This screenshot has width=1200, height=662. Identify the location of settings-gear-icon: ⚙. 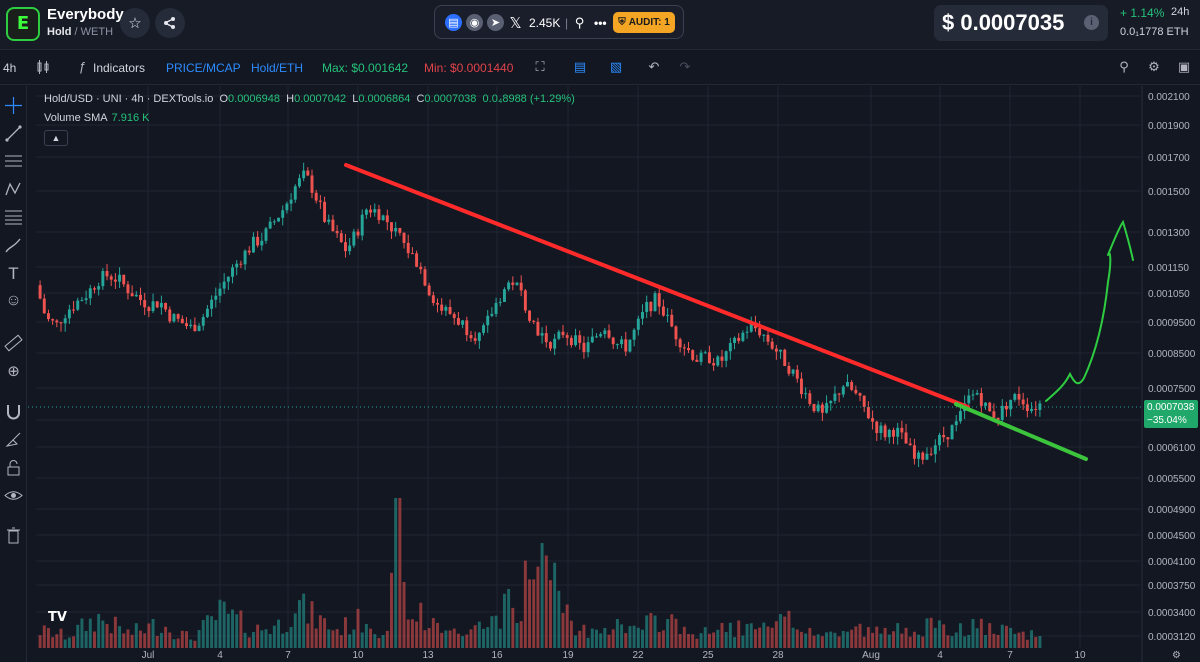
(1154, 66).